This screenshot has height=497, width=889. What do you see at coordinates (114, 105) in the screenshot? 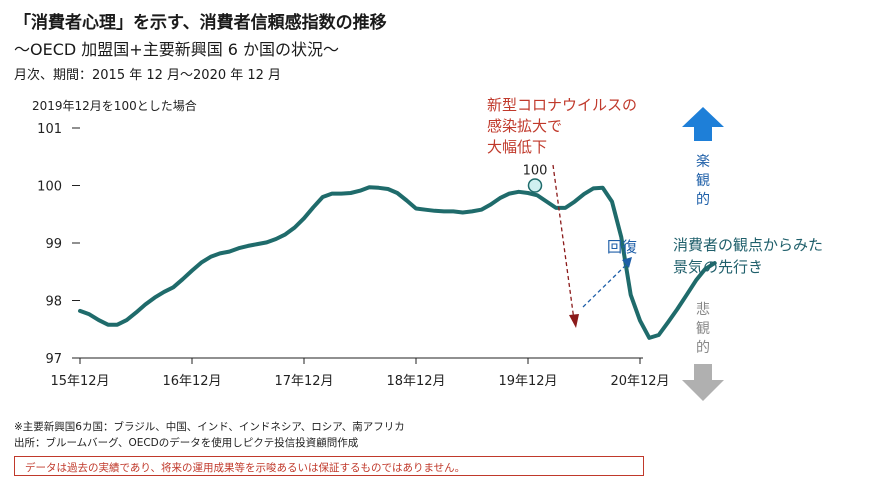
I see `y-axis-label: 2019年12月を100とした場合` at bounding box center [114, 105].